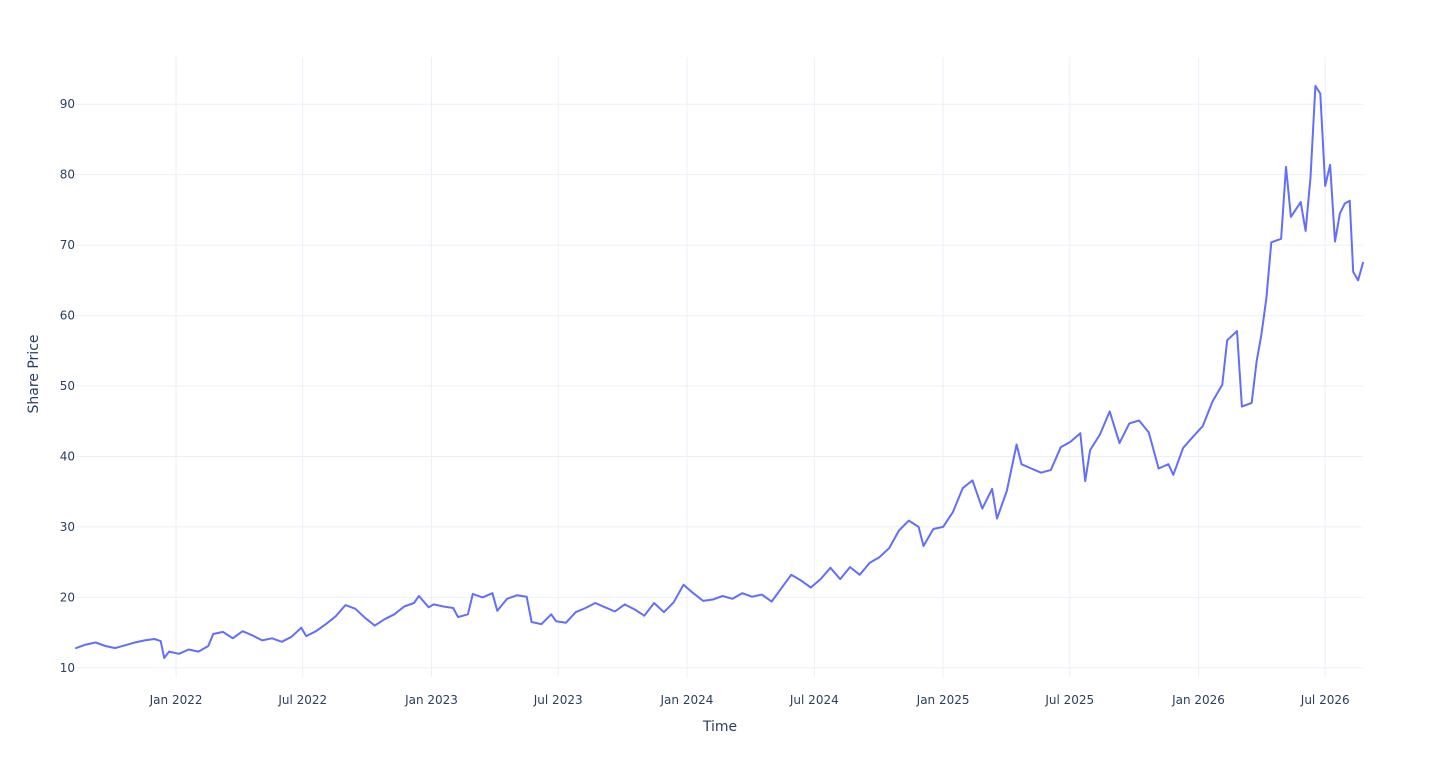  Describe the element at coordinates (176, 700) in the screenshot. I see `x-tick-label: Jan 2022` at that location.